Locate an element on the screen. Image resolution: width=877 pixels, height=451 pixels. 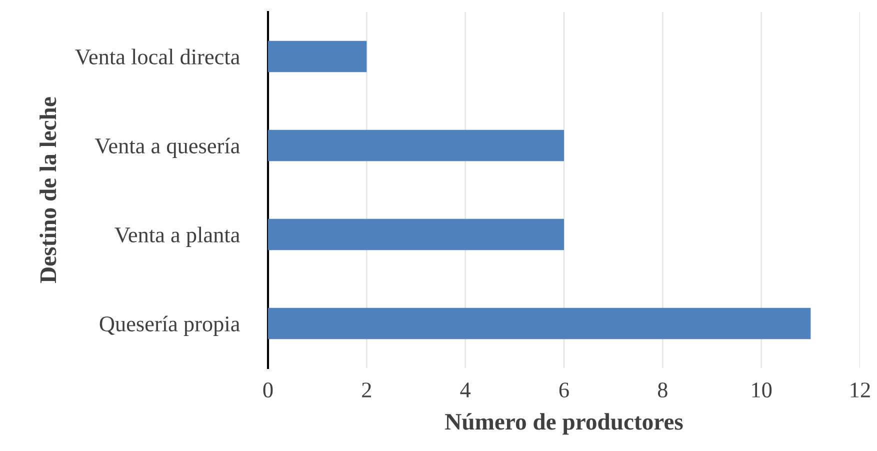
y-tick-label: Venta a quesería is located at coordinates (167, 148).